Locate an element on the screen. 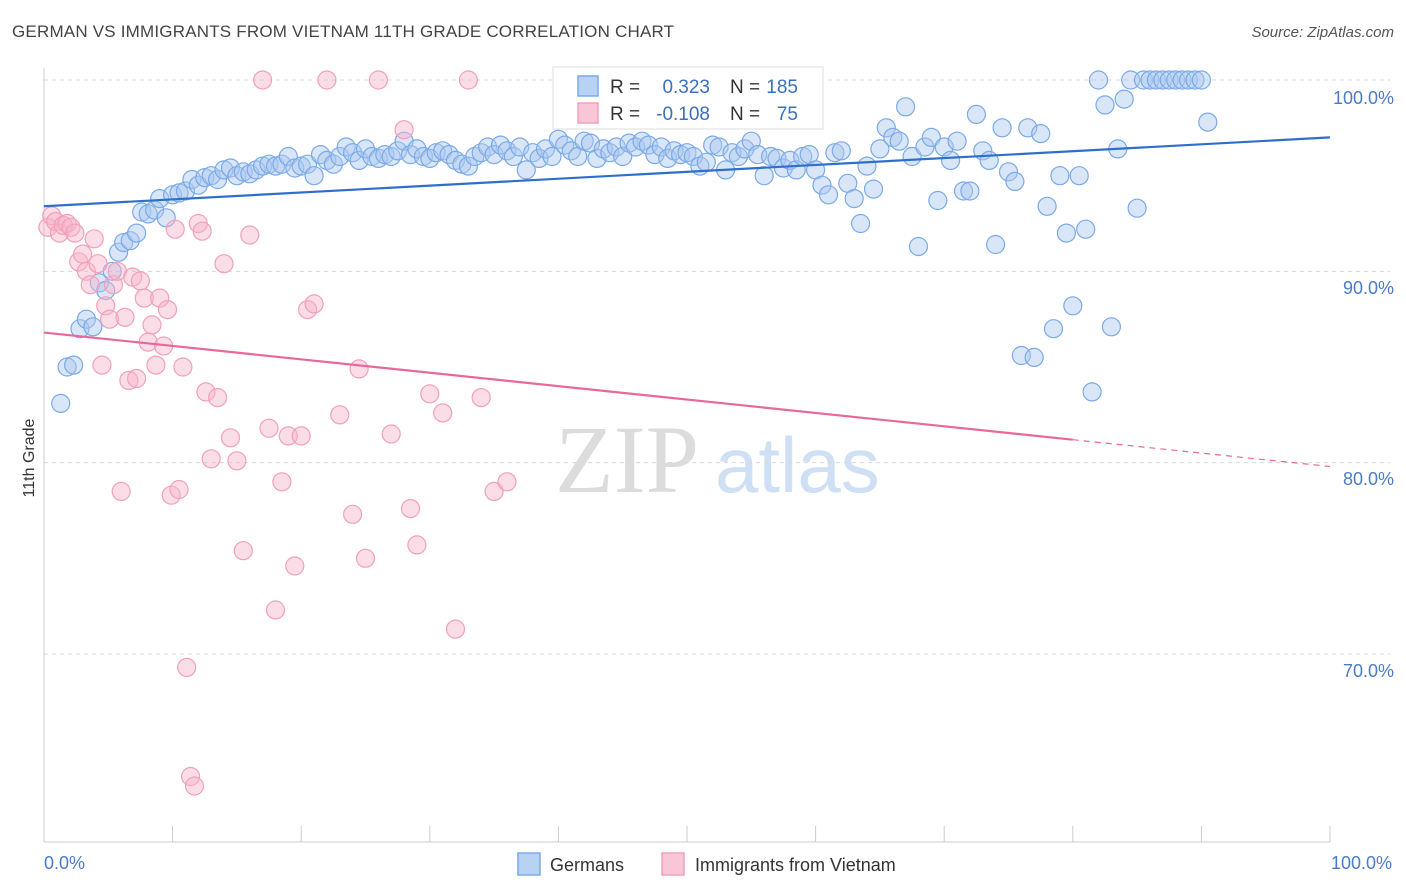 The width and height of the screenshot is (1406, 892). trend-line-germans is located at coordinates (687, 172).